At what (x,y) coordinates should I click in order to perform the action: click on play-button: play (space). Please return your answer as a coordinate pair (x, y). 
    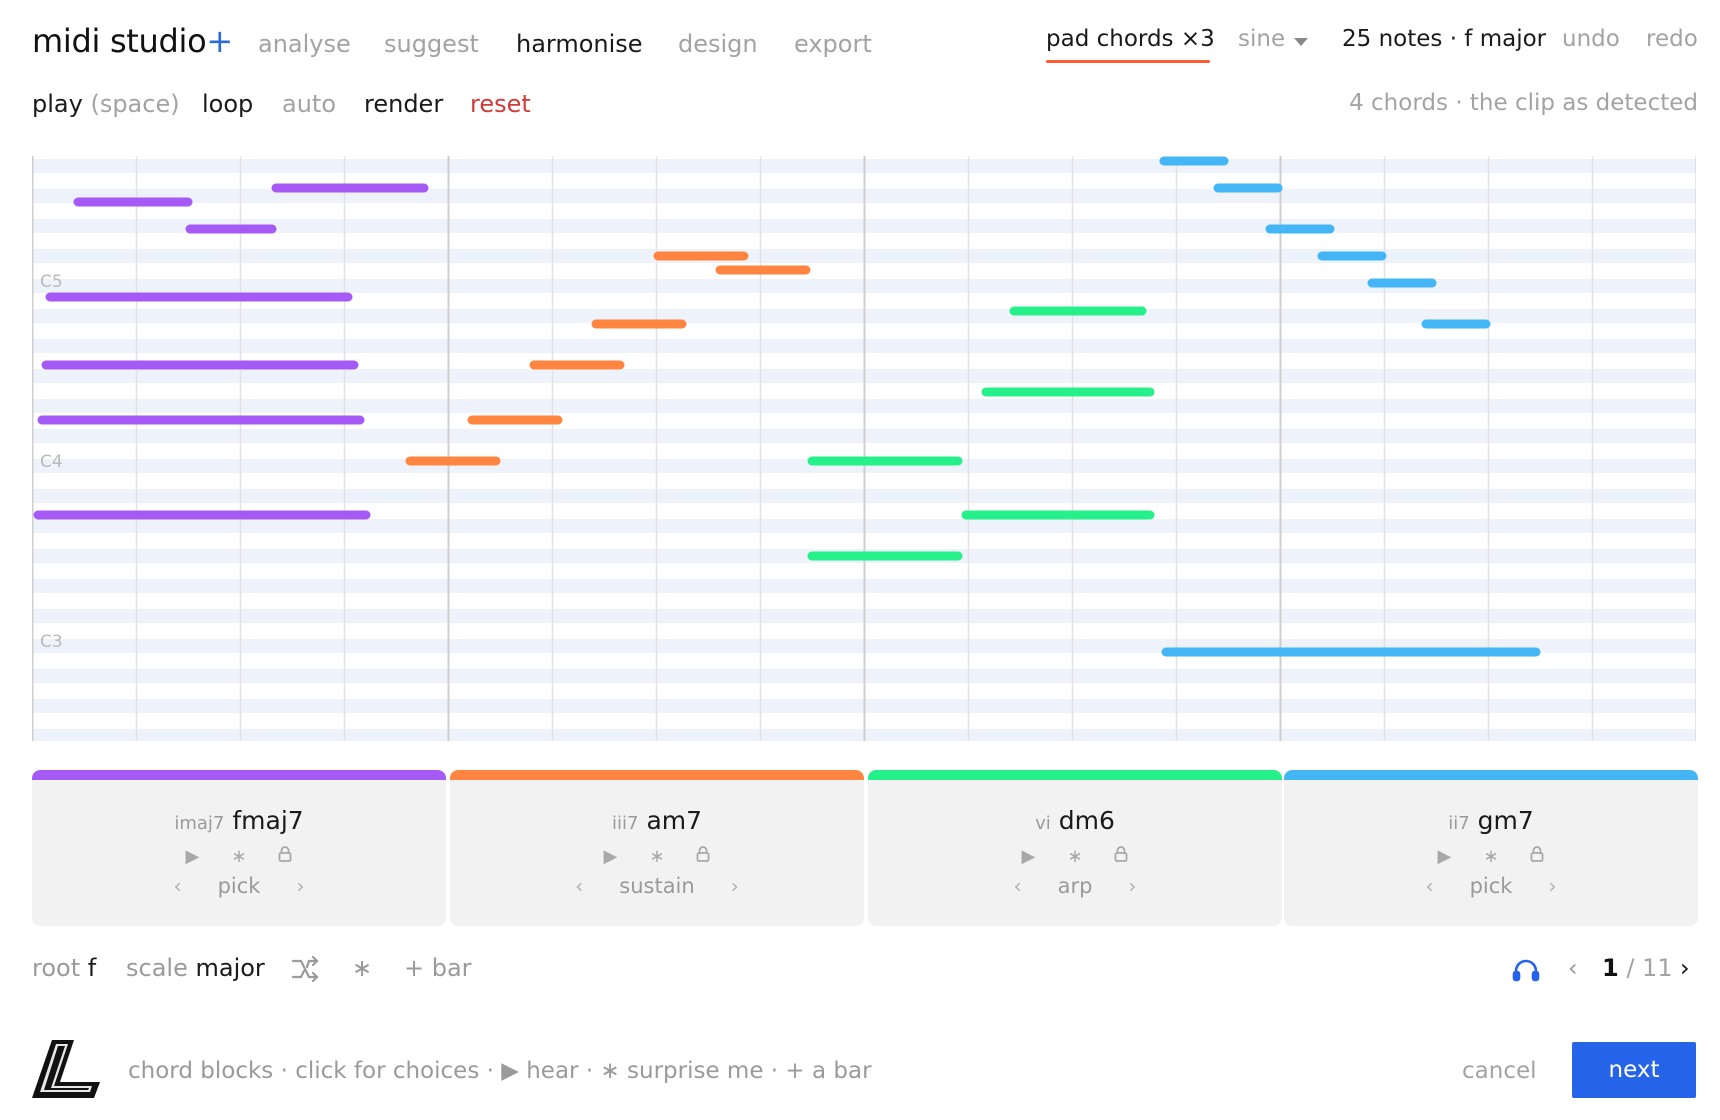
    Looking at the image, I should click on (106, 104).